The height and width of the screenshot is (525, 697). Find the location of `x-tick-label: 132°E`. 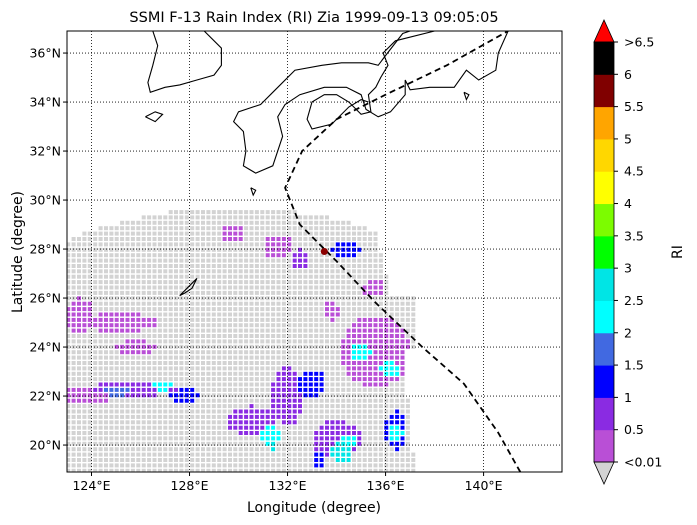

x-tick-label: 132°E is located at coordinates (288, 485).